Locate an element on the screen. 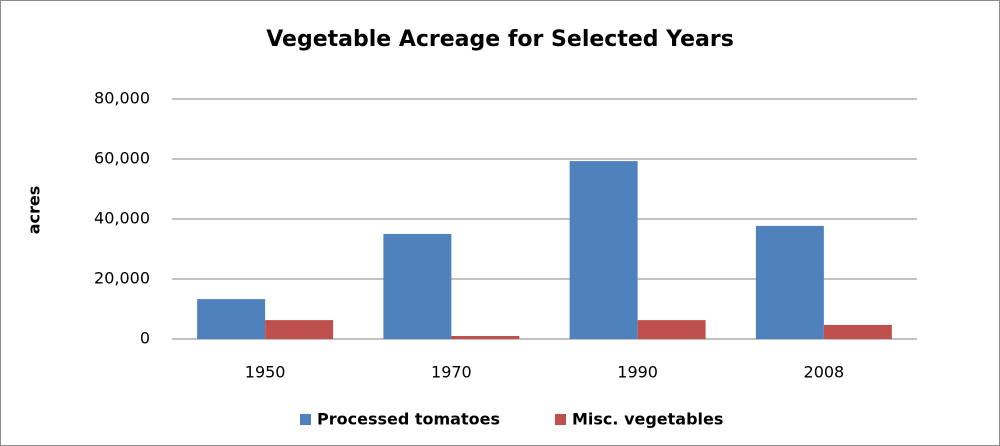  x-tick-label: 1990 is located at coordinates (637, 372).